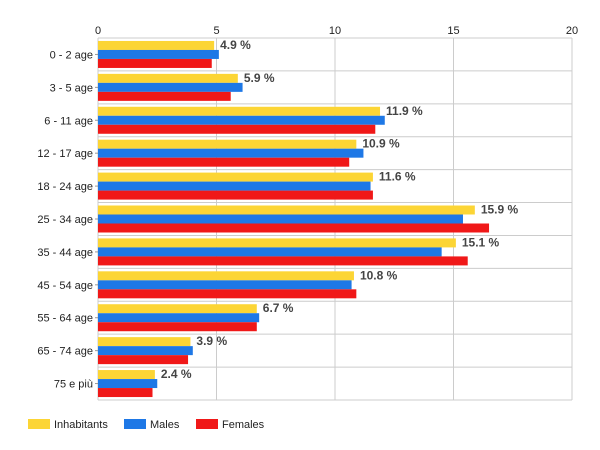 This screenshot has width=600, height=450. Describe the element at coordinates (381, 144) in the screenshot. I see `data-label: 10.9 %` at that location.